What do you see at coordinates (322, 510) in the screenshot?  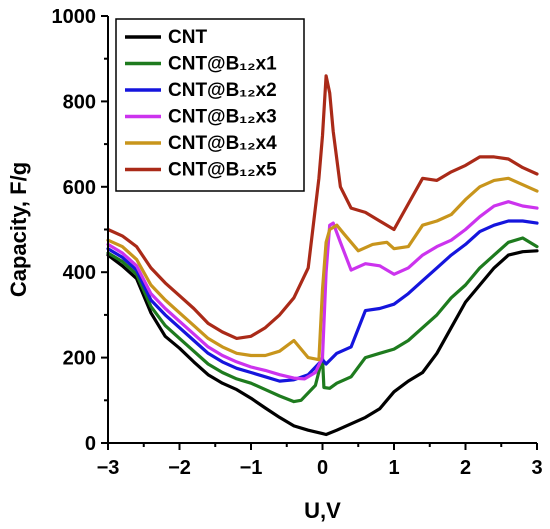 I see `x-axis-title: U,V` at bounding box center [322, 510].